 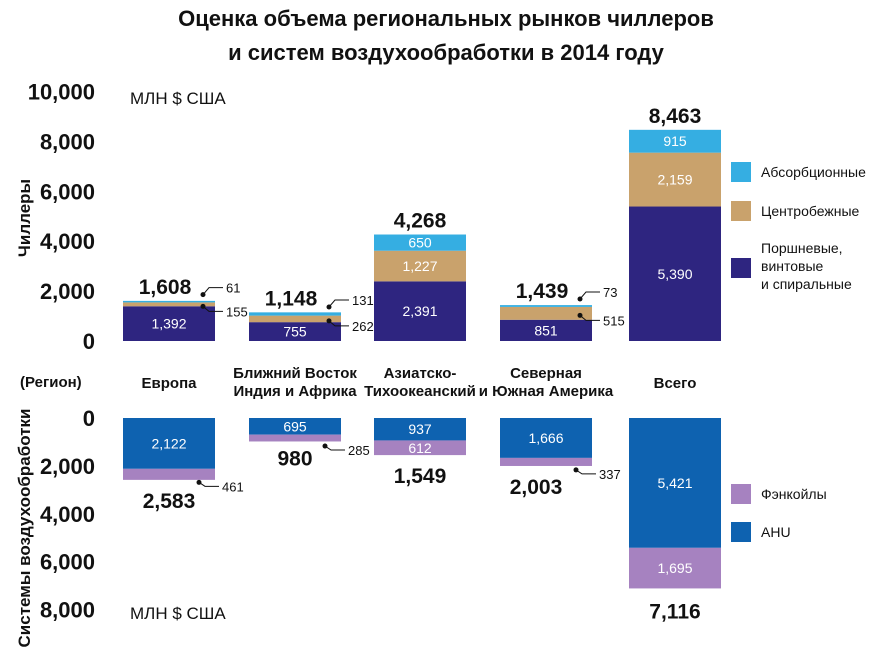 What do you see at coordinates (233, 288) in the screenshot?
I see `data-label: 61` at bounding box center [233, 288].